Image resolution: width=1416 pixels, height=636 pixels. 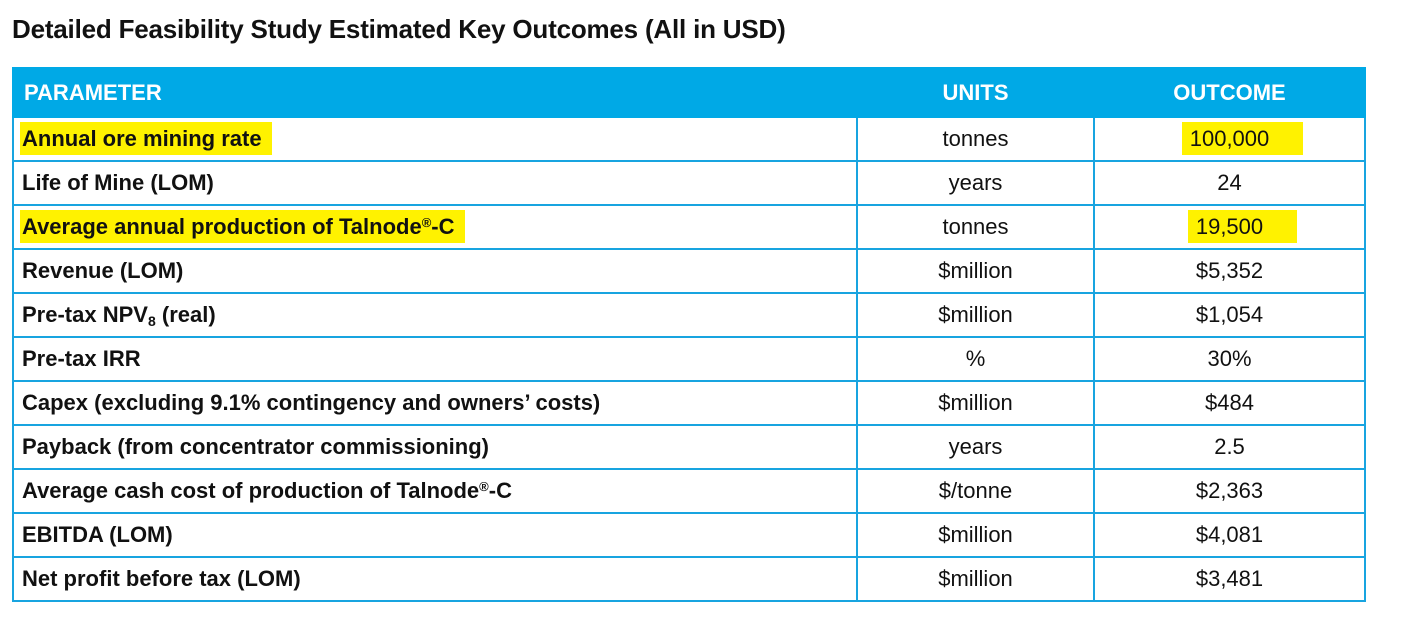 What do you see at coordinates (118, 182) in the screenshot?
I see `parameter-label: Life of Mine (LOM)` at bounding box center [118, 182].